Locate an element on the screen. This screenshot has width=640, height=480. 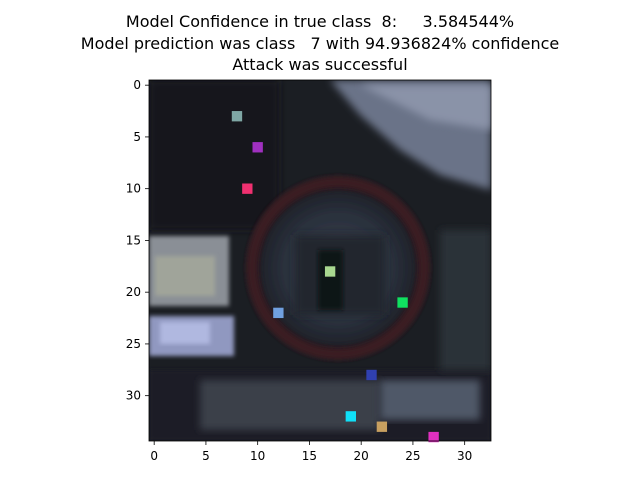
y-tick-label: 15 is located at coordinates (133, 240).